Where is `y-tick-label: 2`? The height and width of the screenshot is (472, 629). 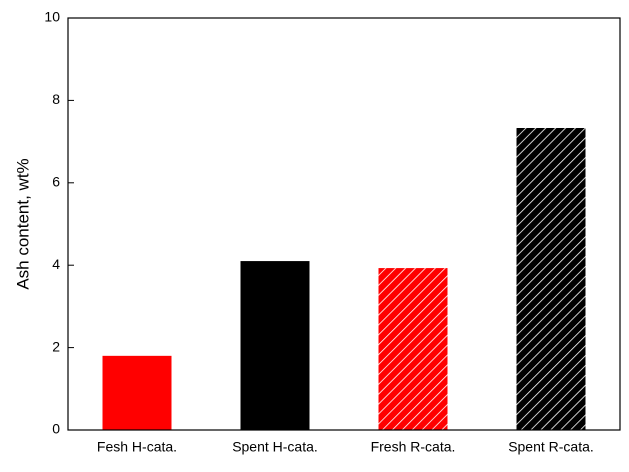
y-tick-label: 2 is located at coordinates (56, 346).